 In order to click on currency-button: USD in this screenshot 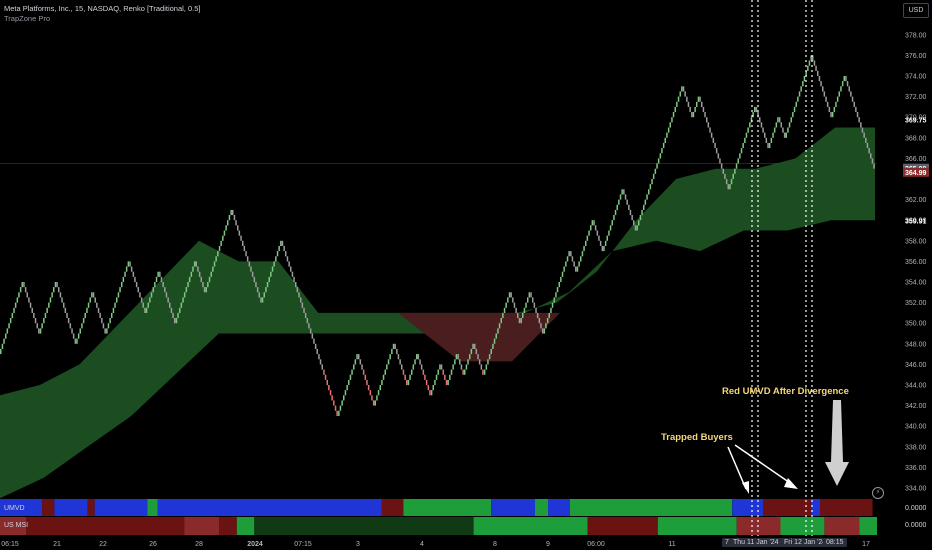, I will do `click(916, 10)`.